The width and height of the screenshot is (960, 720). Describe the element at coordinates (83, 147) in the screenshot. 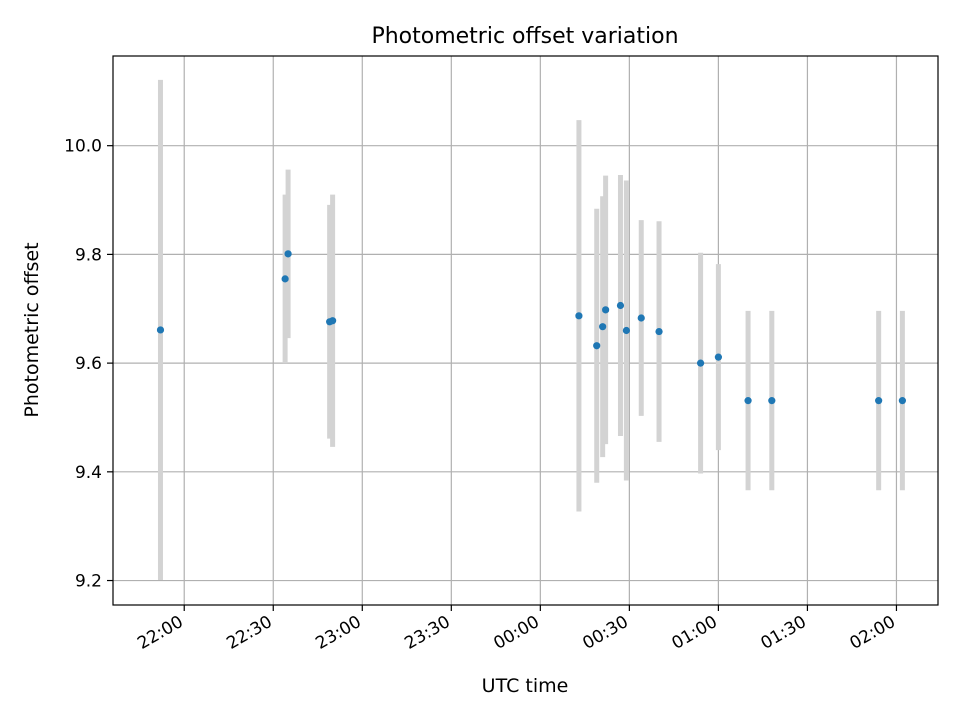

I see `y-tick-label: 10.0` at that location.